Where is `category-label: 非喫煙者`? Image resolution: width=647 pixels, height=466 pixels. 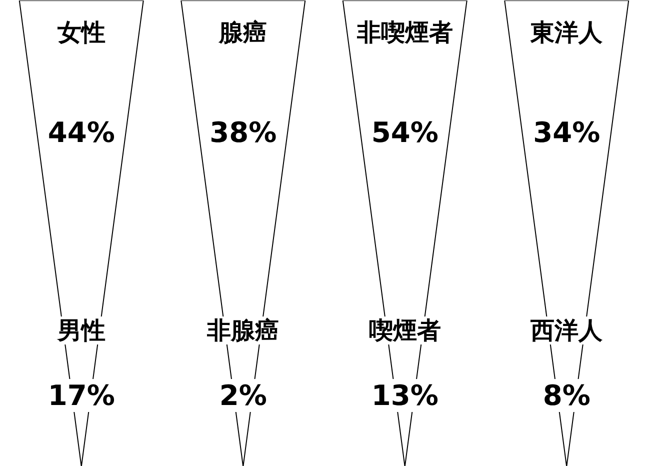
category-label: 非喫煙者 is located at coordinates (404, 32).